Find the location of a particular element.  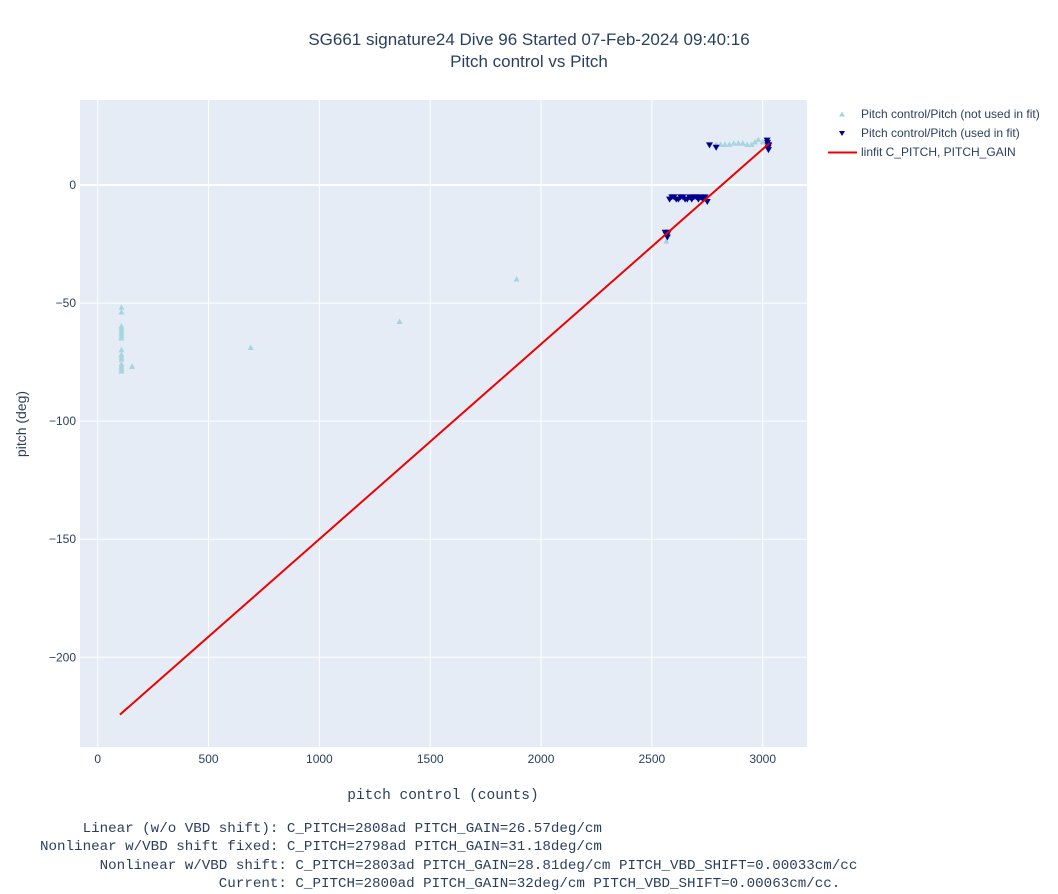

legend-label: Pitch control/Pitch (not used in fit) is located at coordinates (950, 114).